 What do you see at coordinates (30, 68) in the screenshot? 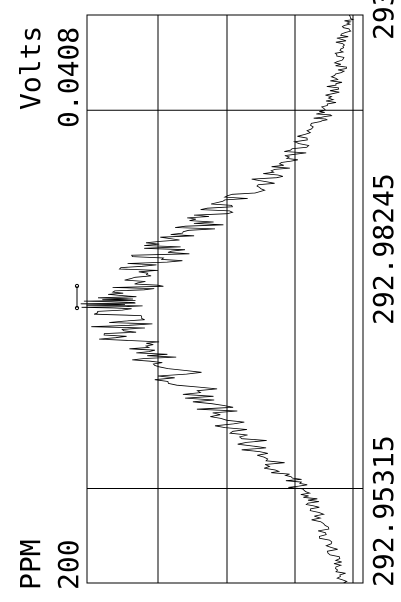
I see `volts-label: Volts` at bounding box center [30, 68].